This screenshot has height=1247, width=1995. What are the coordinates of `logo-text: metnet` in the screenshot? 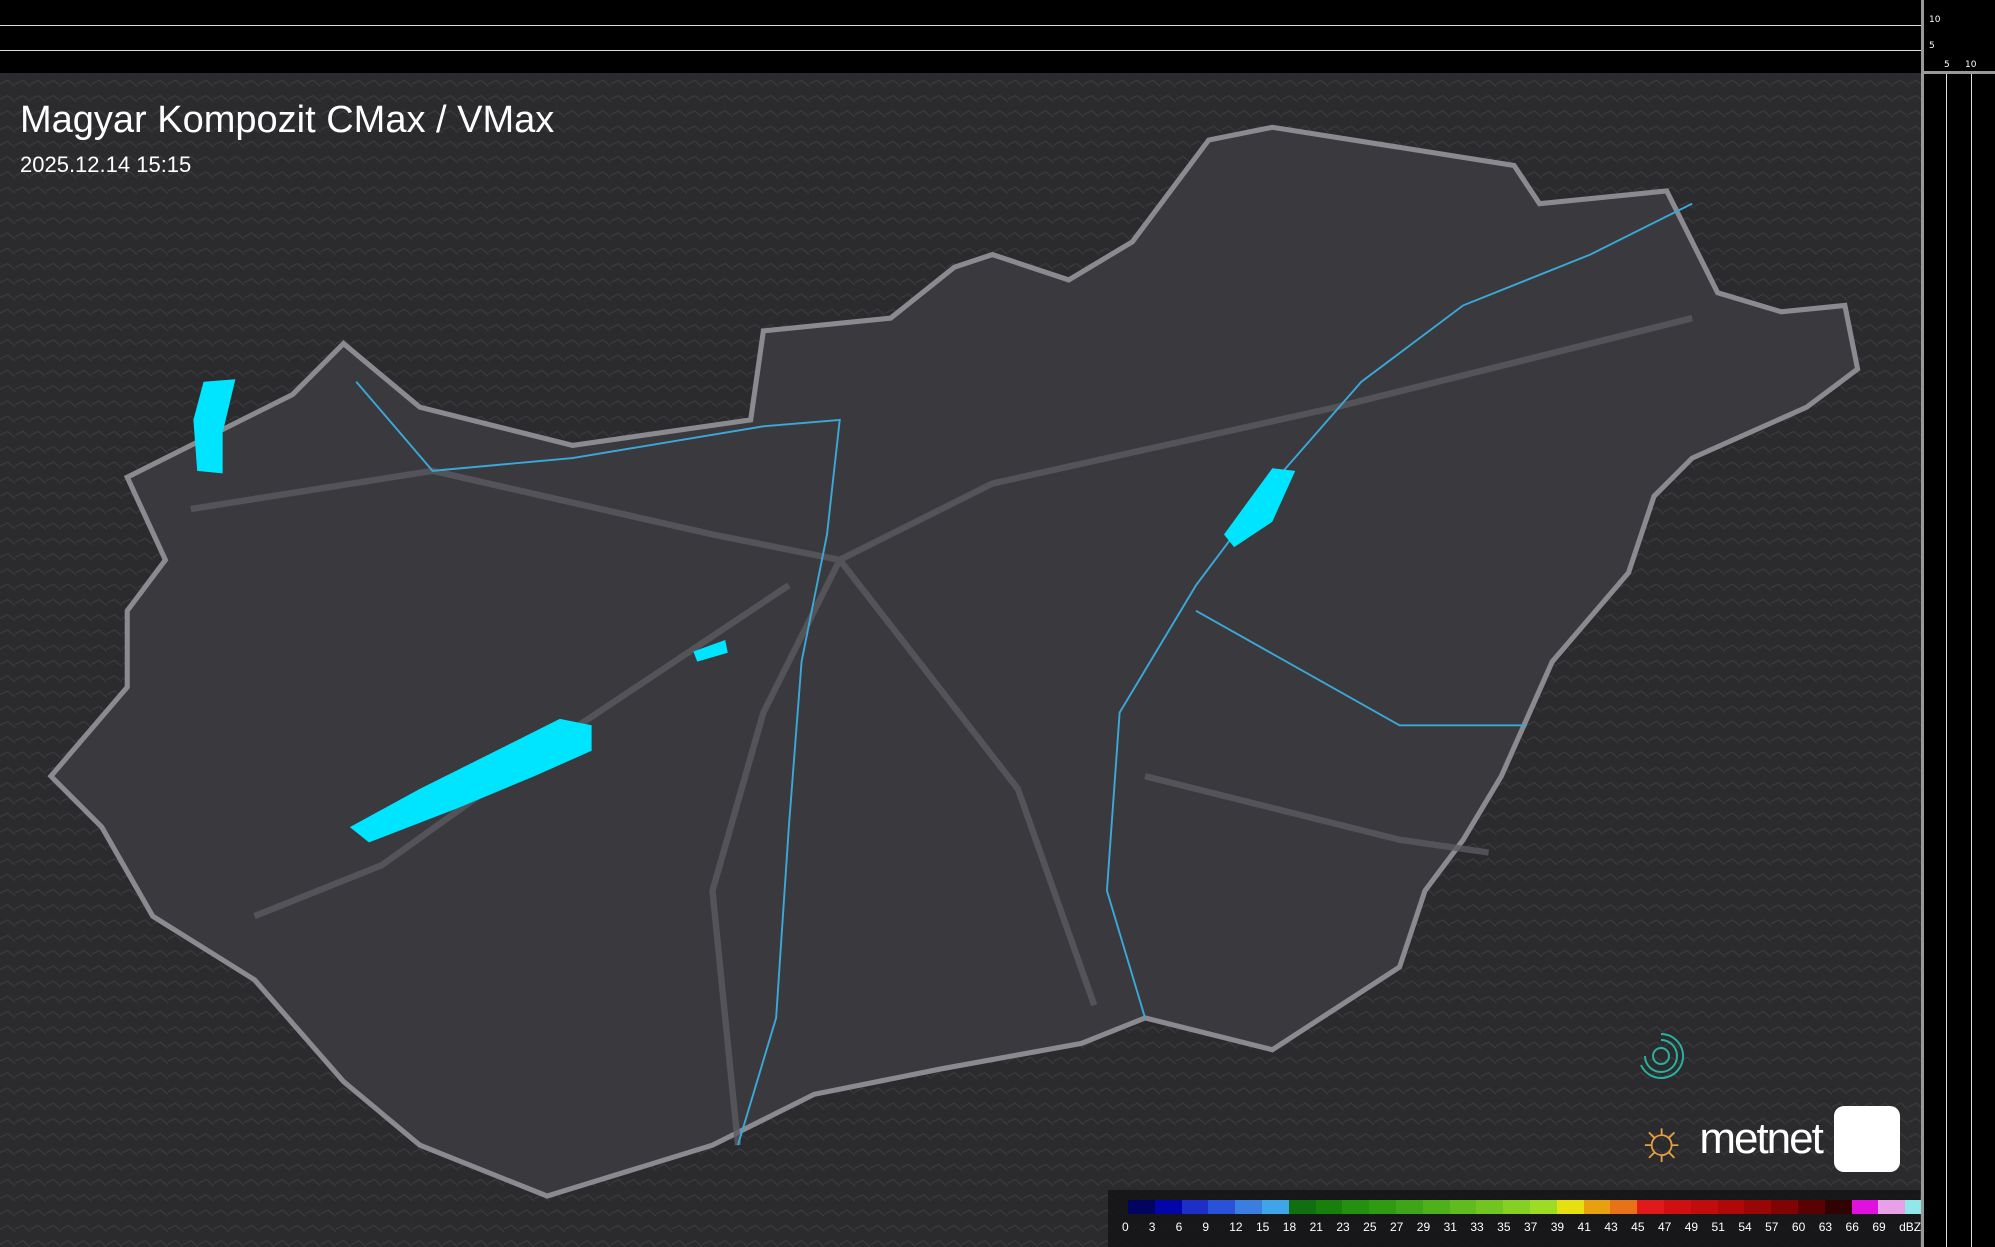 It's located at (1761, 1138).